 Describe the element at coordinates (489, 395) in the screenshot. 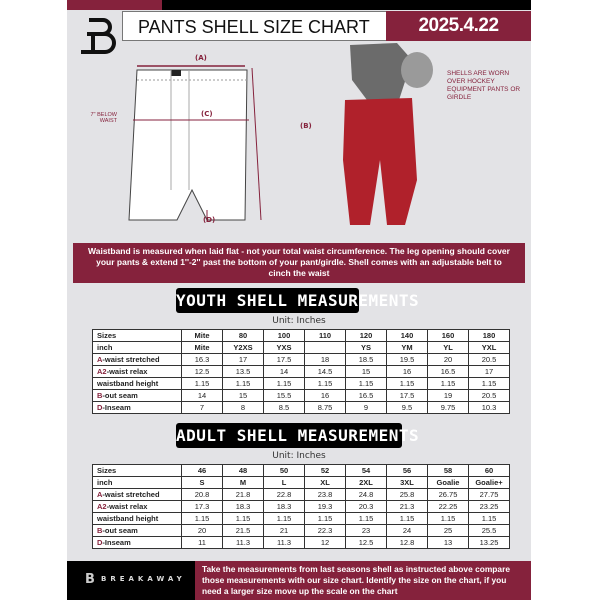

I see `table-cell: 20.5` at that location.